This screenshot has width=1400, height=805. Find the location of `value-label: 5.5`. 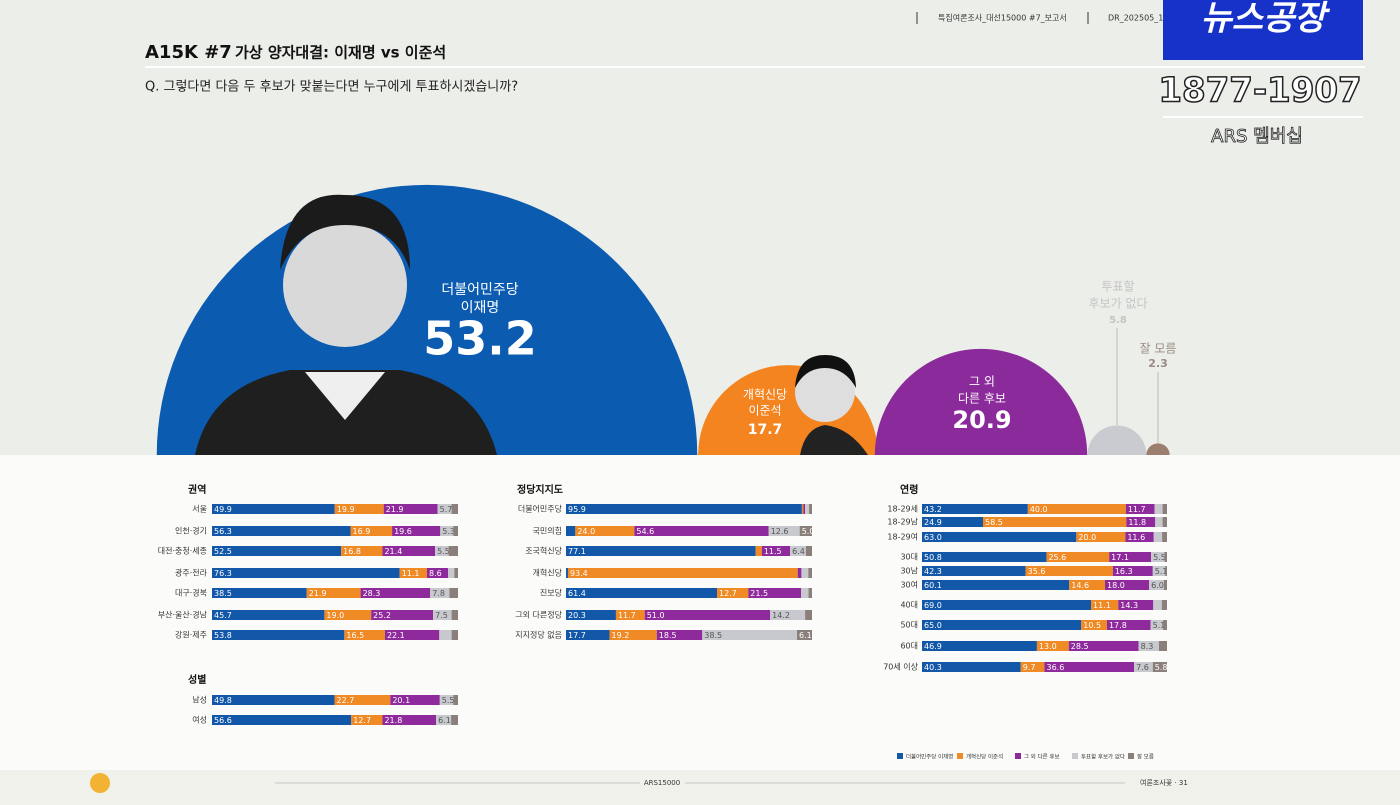

value-label: 5.5 is located at coordinates (443, 551).